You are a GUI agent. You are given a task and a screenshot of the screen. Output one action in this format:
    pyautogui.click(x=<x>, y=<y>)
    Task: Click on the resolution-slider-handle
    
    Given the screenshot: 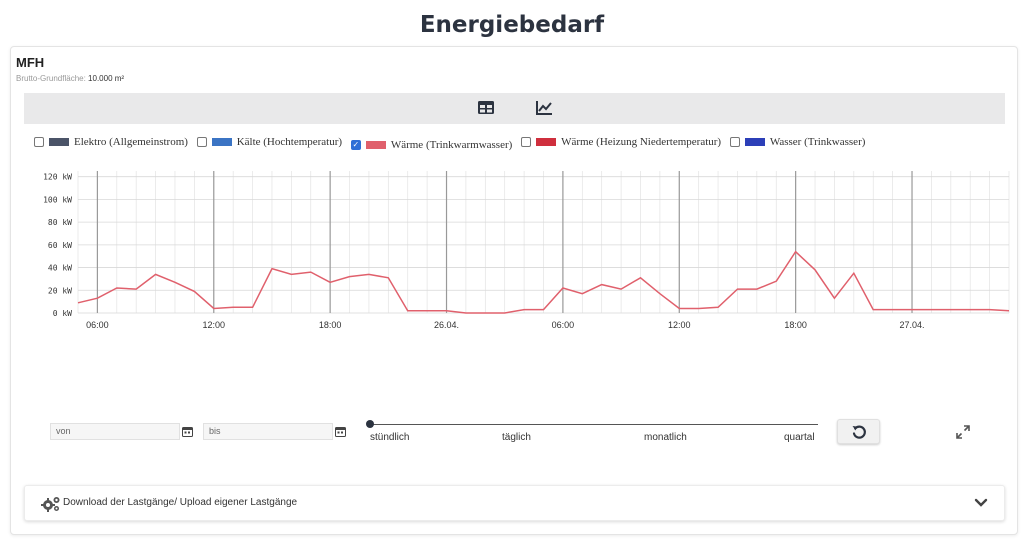 What is the action you would take?
    pyautogui.click(x=370, y=424)
    